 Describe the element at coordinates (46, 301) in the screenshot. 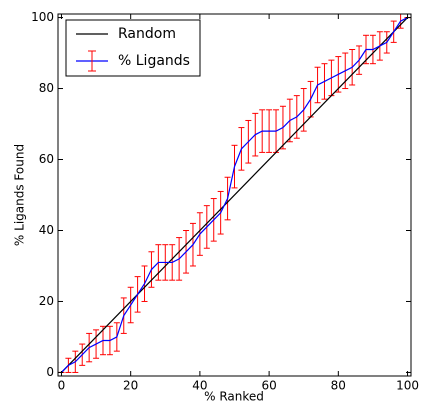

I see `y-tick-label: 20` at that location.